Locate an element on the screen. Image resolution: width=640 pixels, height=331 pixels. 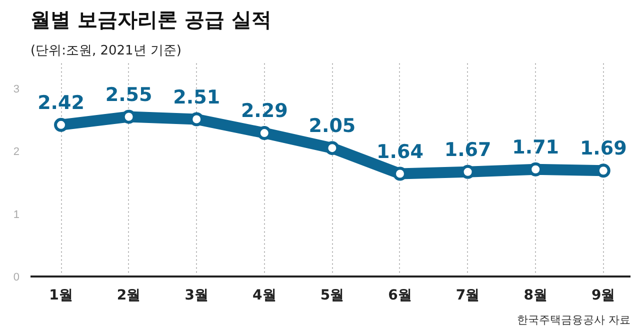
data-label: 1.67 is located at coordinates (468, 149).